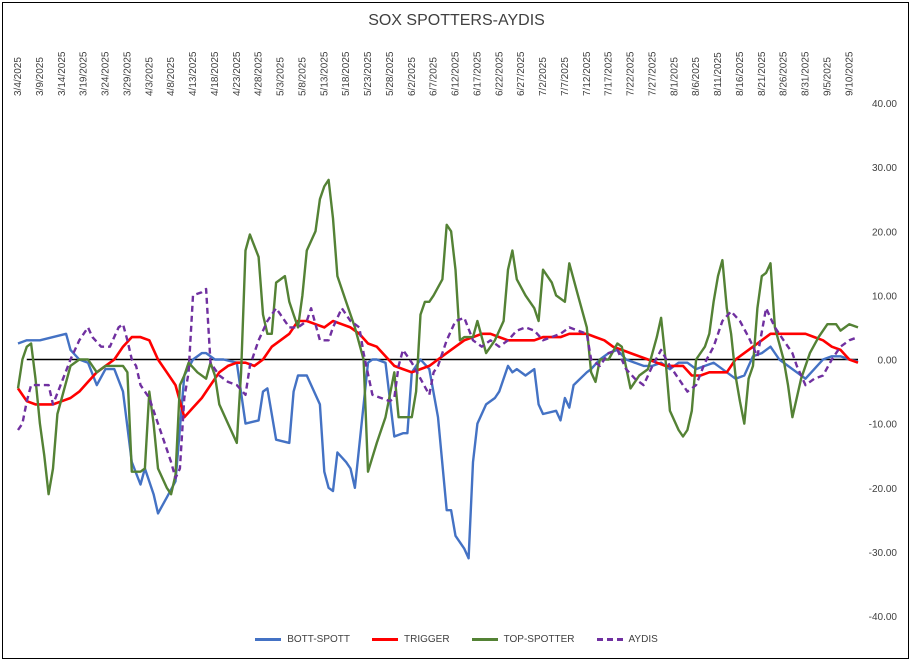 The width and height of the screenshot is (913, 663). Describe the element at coordinates (883, 617) in the screenshot. I see `y-tick-label: -40.00` at that location.